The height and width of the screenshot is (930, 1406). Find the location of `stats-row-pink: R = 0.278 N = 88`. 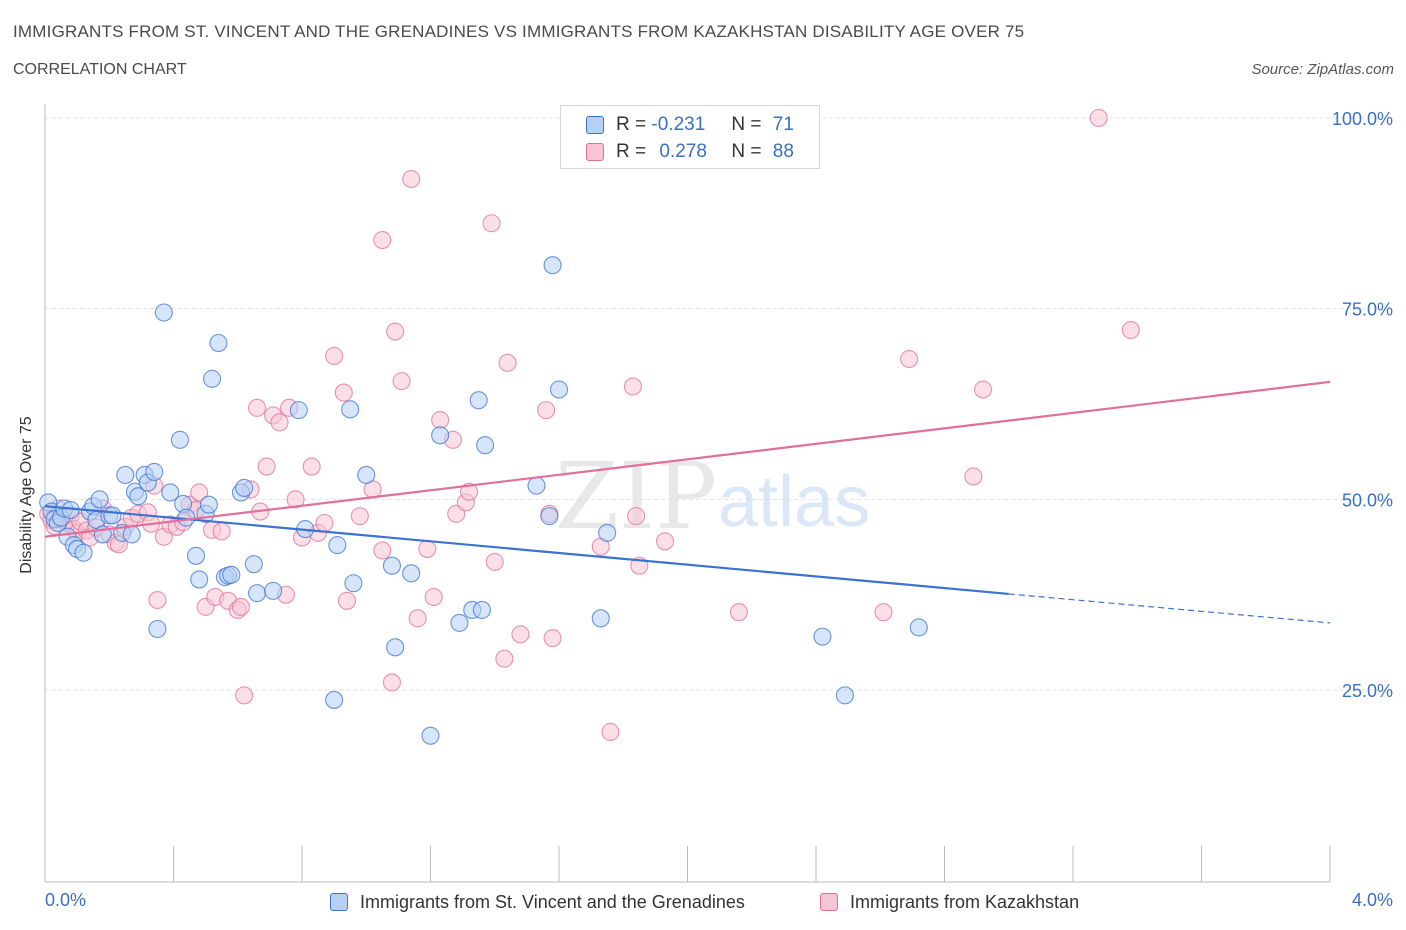

stats-row-pink: R = 0.278 N = 88 is located at coordinates (690, 152).